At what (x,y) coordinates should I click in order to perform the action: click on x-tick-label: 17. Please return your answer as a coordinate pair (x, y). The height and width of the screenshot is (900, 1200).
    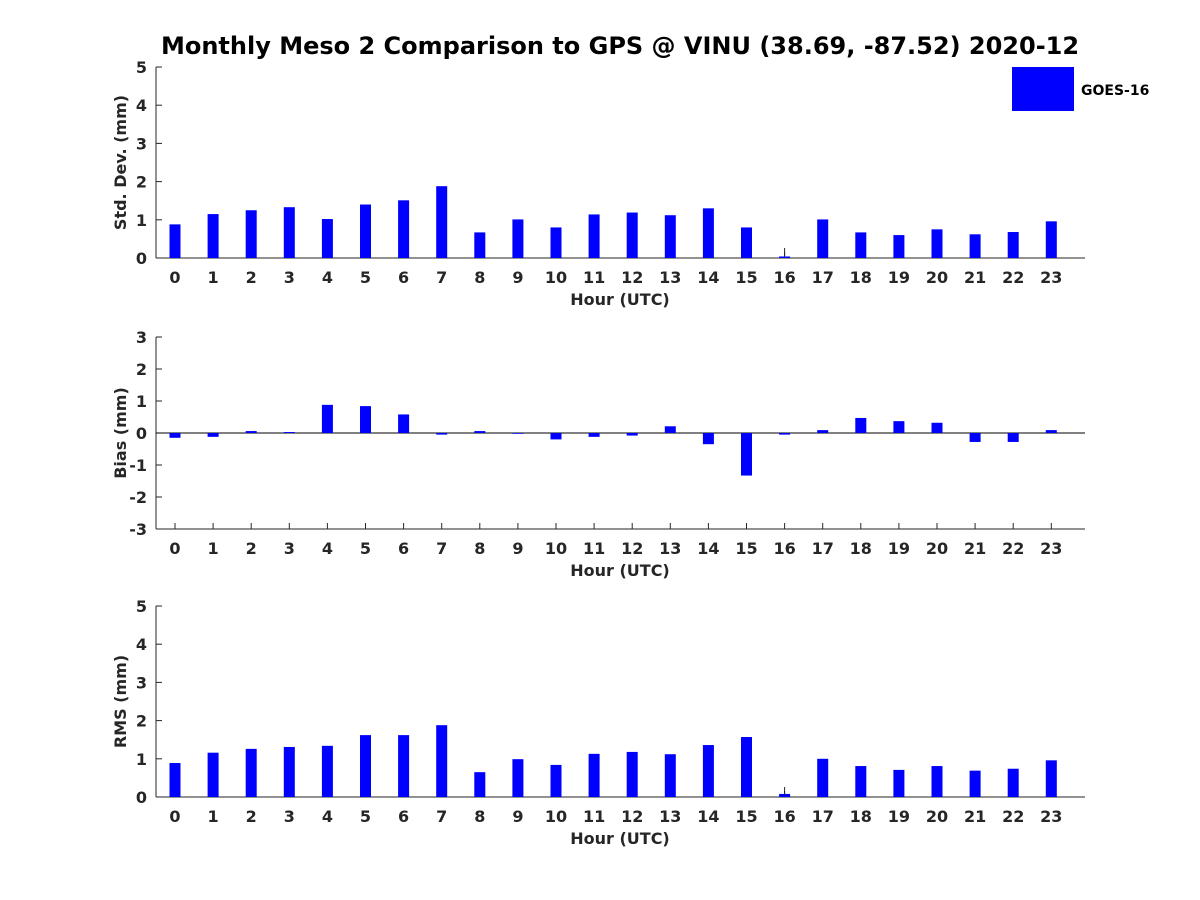
    Looking at the image, I should click on (823, 277).